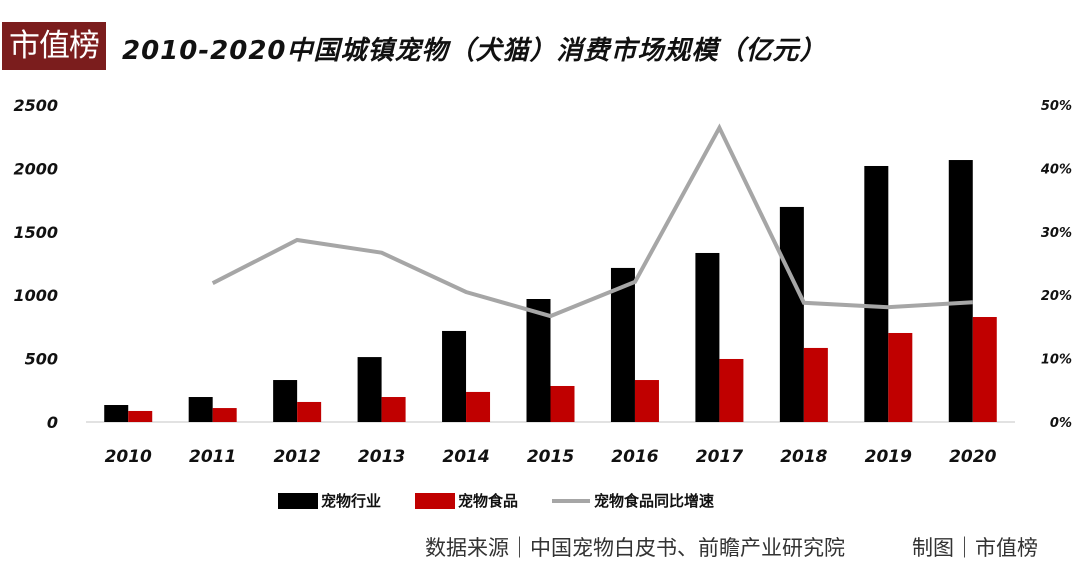  Describe the element at coordinates (571, 500) in the screenshot. I see `legend-swatch-growth` at that location.